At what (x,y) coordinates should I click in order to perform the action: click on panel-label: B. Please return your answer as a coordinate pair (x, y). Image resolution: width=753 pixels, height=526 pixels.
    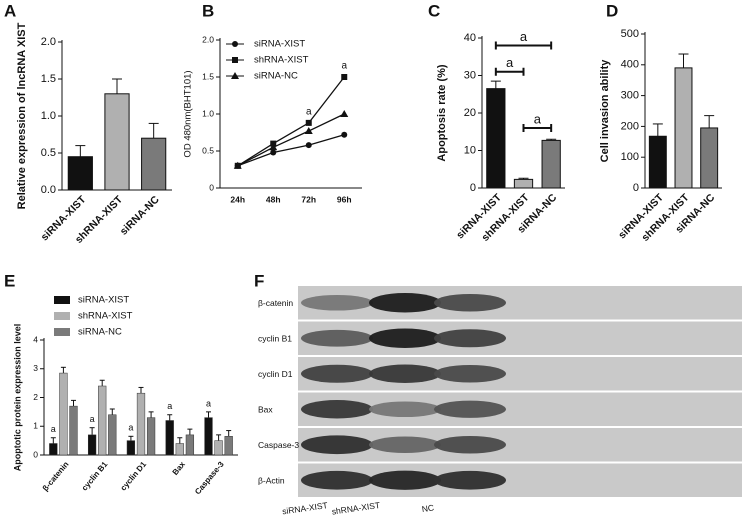
    Looking at the image, I should click on (208, 10).